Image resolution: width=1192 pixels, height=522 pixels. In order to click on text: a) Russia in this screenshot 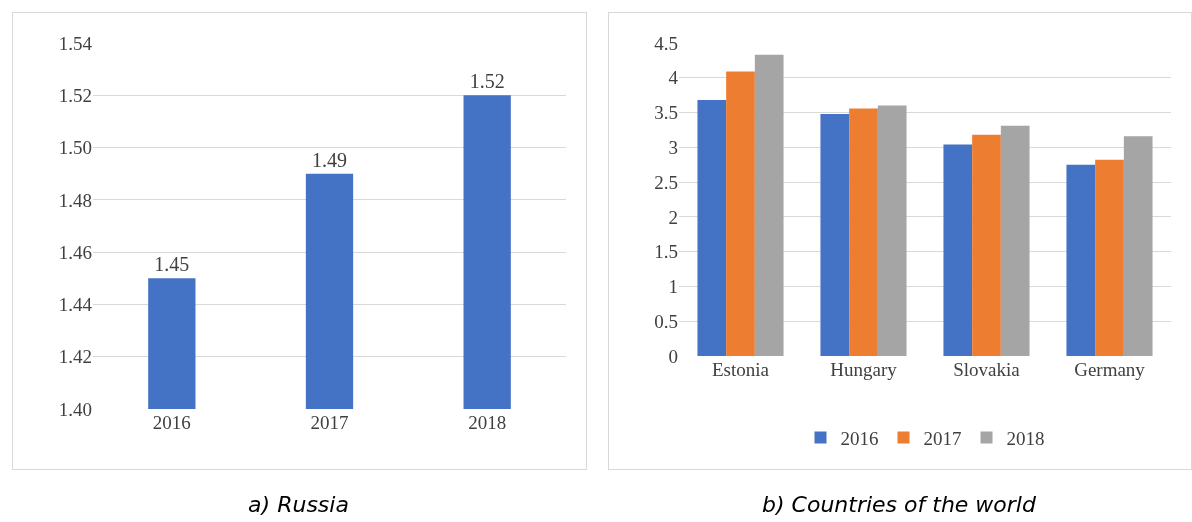, I will do `click(298, 504)`.